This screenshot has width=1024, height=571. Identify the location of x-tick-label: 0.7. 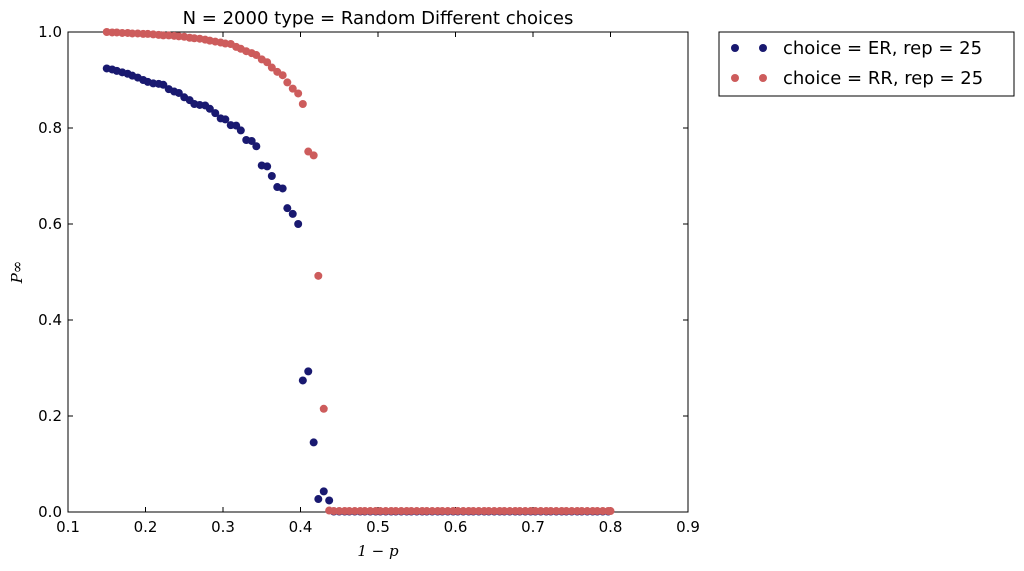
(533, 527).